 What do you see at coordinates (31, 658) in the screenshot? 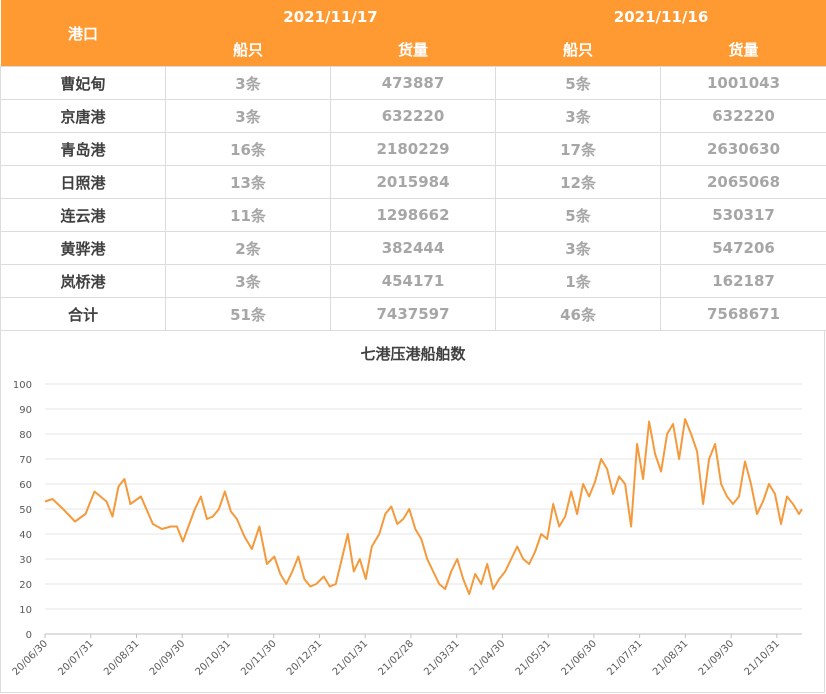
I see `x-tick-label: 20/06/30` at bounding box center [31, 658].